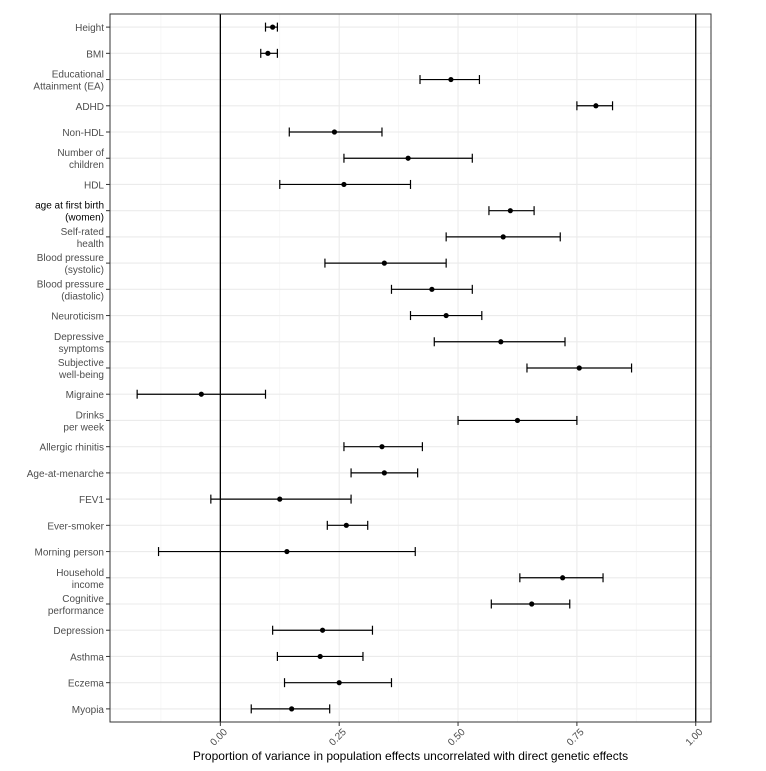 The image size is (766, 771). Describe the element at coordinates (94, 185) in the screenshot. I see `y-tick-label: HDL` at that location.